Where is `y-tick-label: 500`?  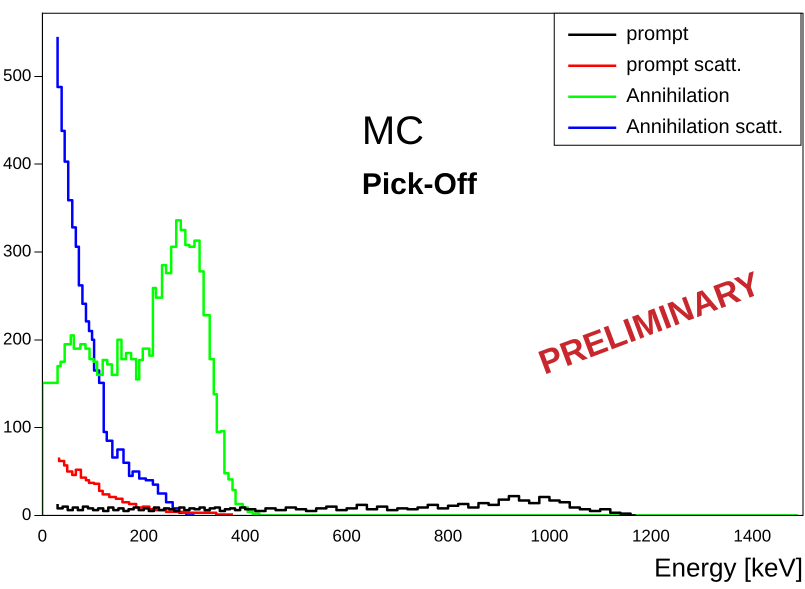
y-tick-label: 500 is located at coordinates (17, 76).